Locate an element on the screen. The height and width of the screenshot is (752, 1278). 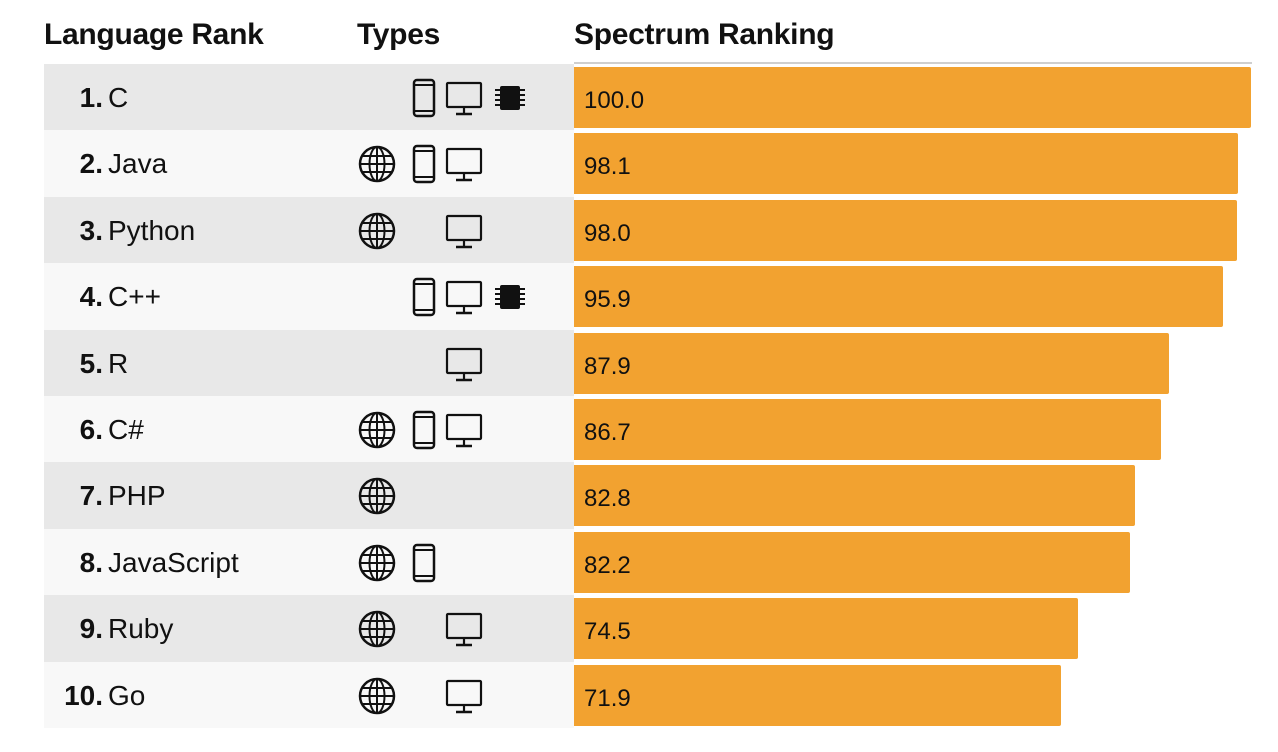
ranking-bar: 95.9 is located at coordinates (899, 297).